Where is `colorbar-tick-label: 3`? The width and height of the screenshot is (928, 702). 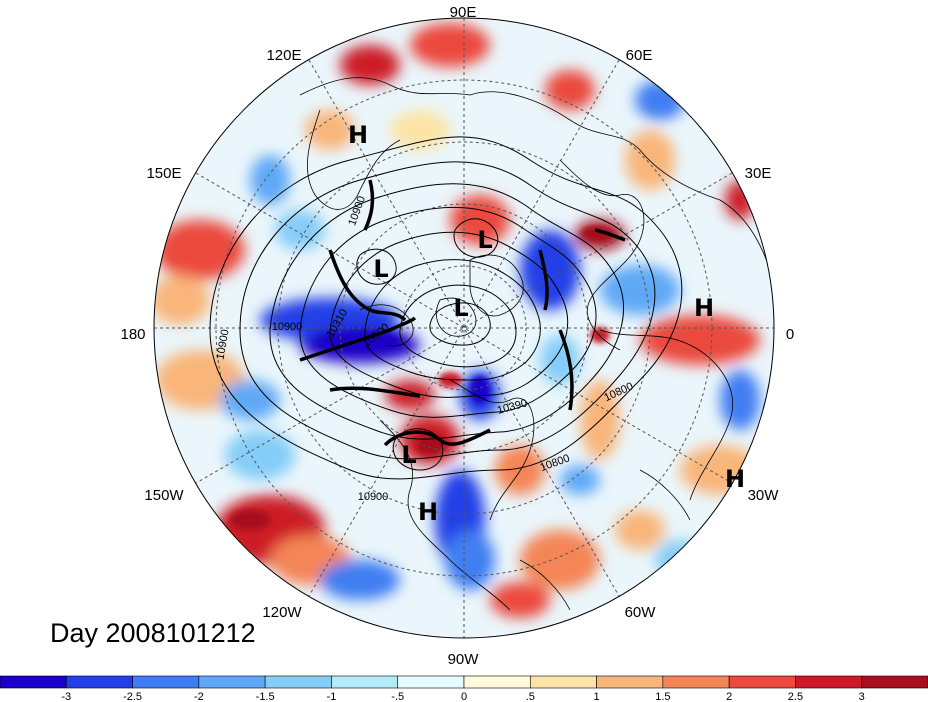 colorbar-tick-label: 3 is located at coordinates (862, 696).